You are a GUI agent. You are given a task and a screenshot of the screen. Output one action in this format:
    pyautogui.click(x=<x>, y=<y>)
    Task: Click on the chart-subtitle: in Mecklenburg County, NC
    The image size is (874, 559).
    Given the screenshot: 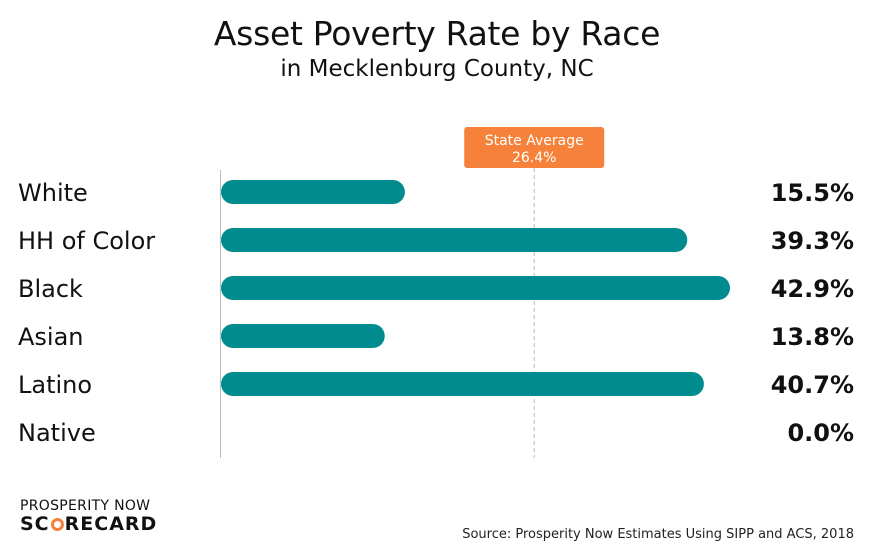 What is the action you would take?
    pyautogui.click(x=437, y=69)
    